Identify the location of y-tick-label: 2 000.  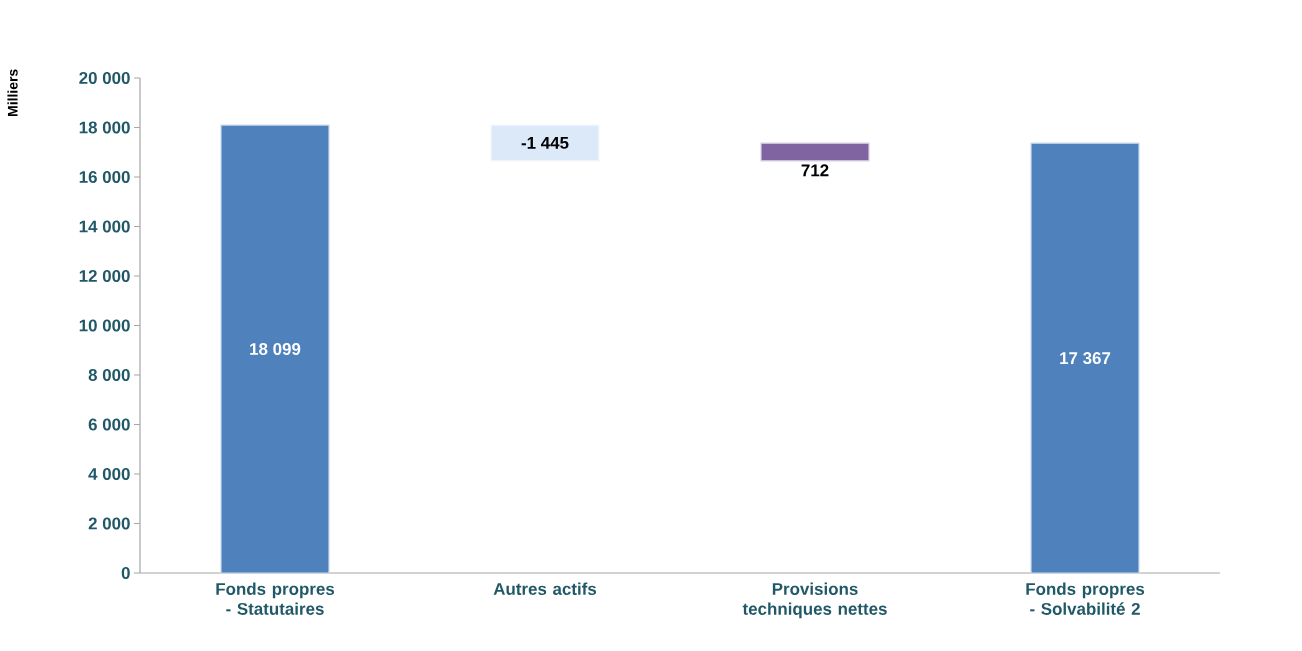
(109, 523).